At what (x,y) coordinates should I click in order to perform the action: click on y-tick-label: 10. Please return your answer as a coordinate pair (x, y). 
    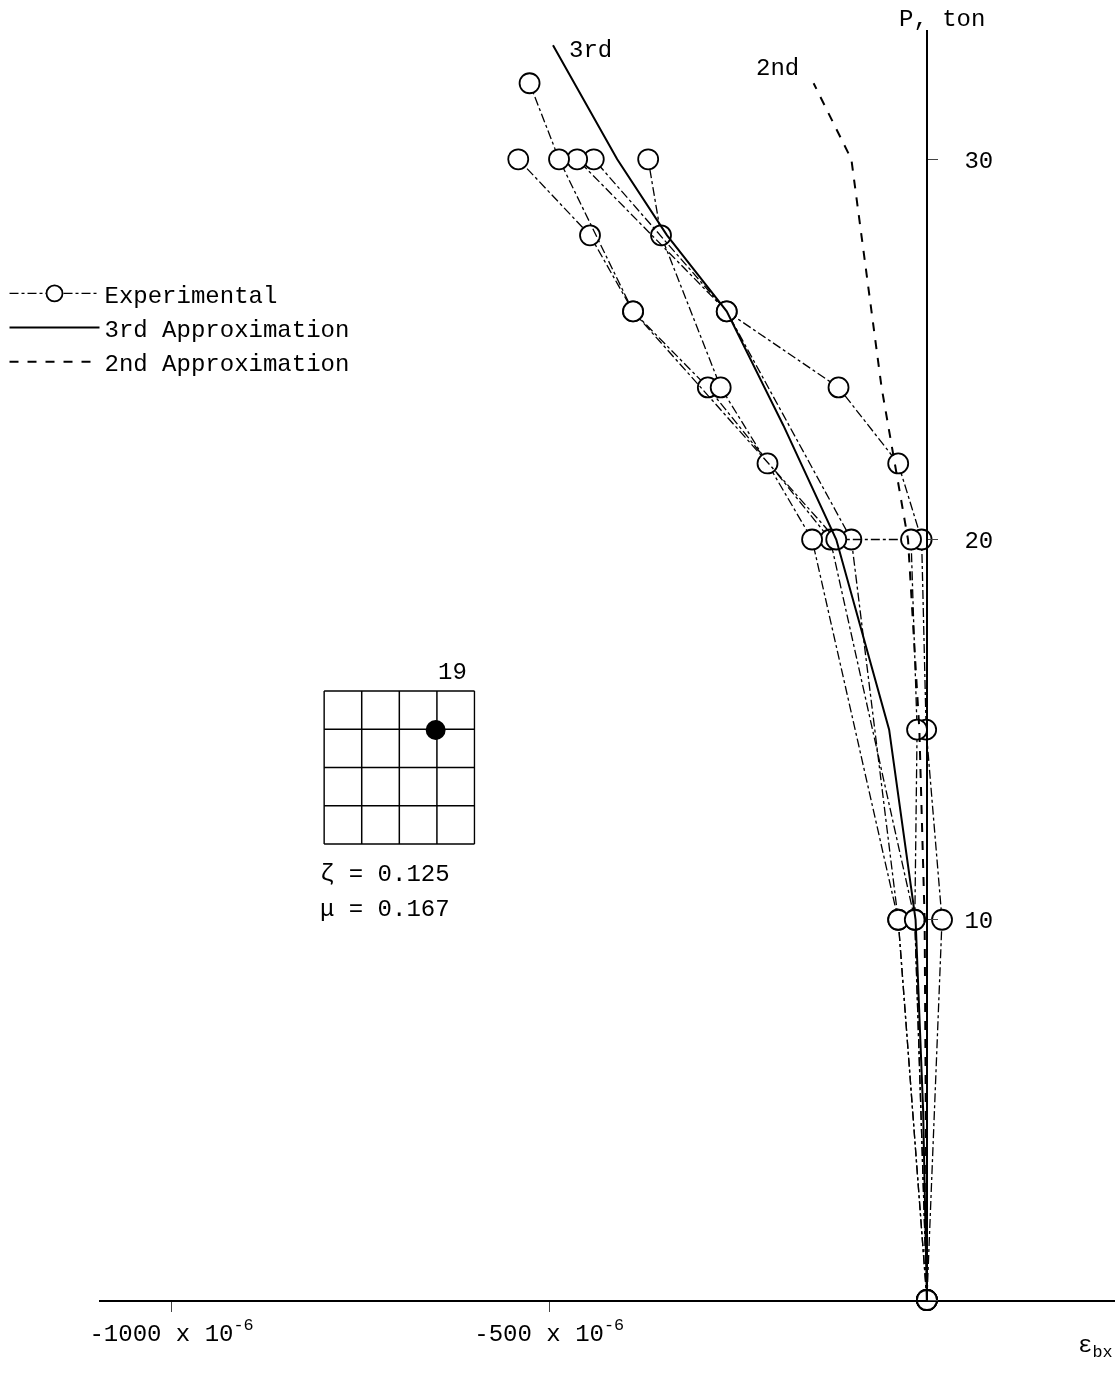
    Looking at the image, I should click on (979, 922).